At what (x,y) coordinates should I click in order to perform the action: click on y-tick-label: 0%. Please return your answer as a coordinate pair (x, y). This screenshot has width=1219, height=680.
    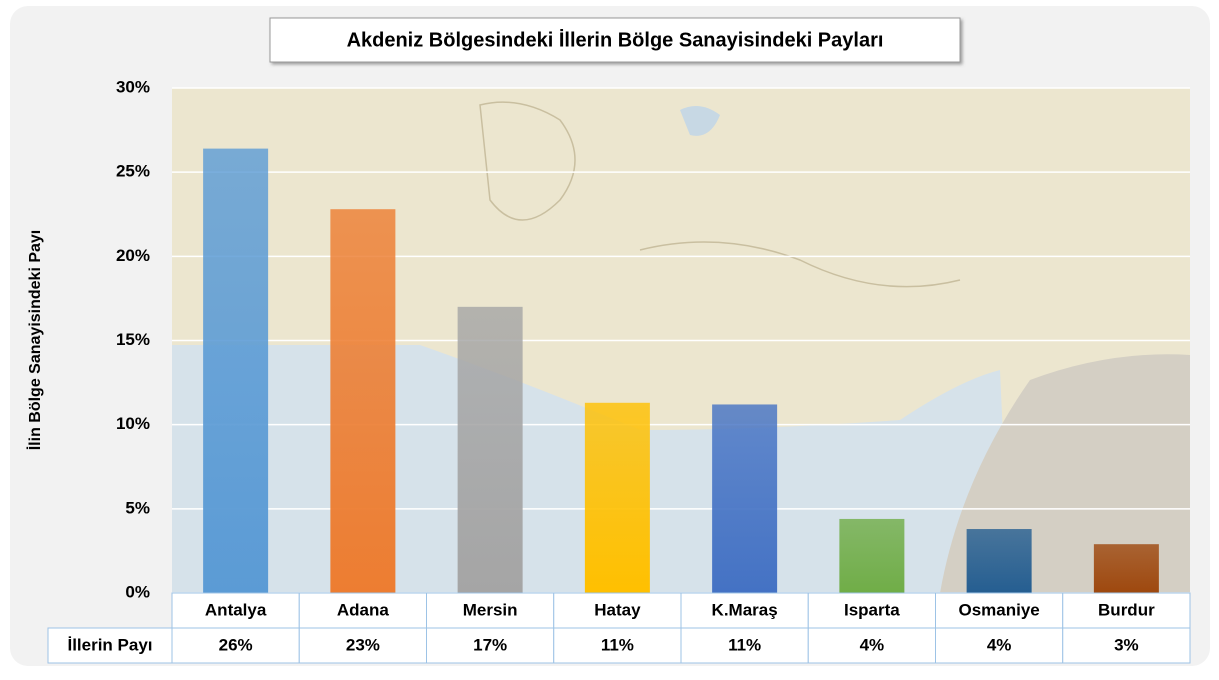
    Looking at the image, I should click on (137, 591).